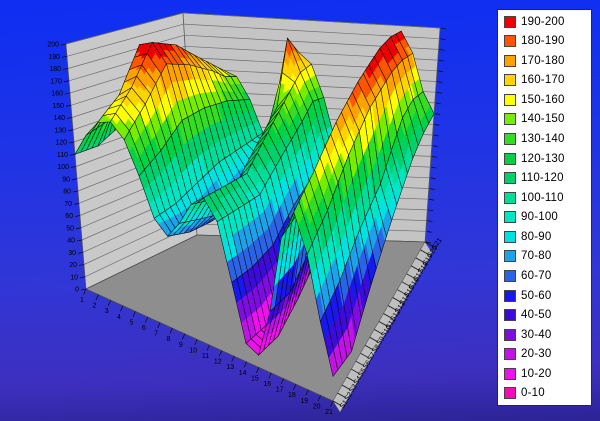 The width and height of the screenshot is (600, 421). What do you see at coordinates (543, 21) in the screenshot?
I see `legend-label: 190-200` at bounding box center [543, 21].